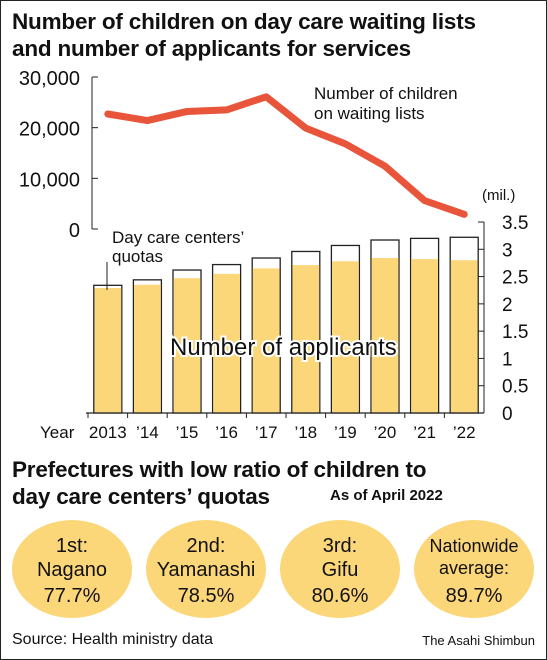 The width and height of the screenshot is (547, 660). I want to click on line-y-tick-label: 10,000, so click(49, 180).